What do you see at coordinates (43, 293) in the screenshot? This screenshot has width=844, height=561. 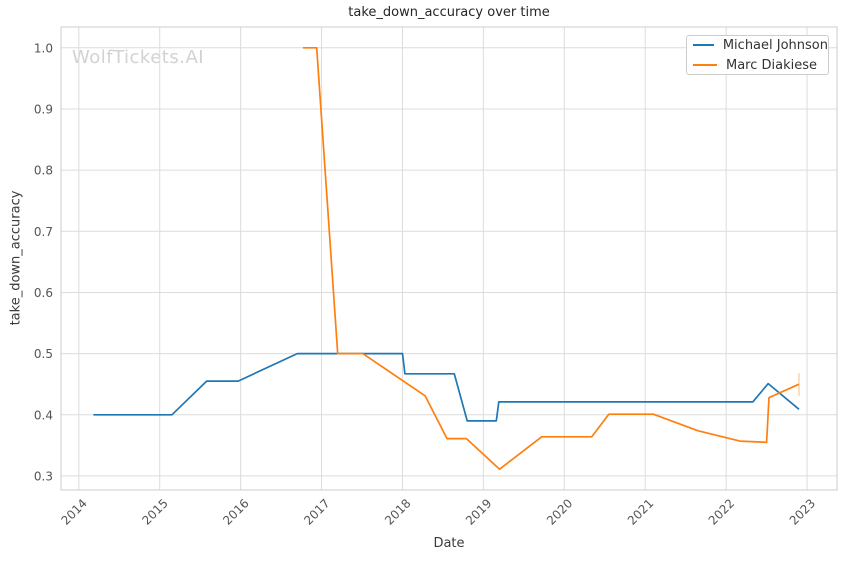 I see `y-tick-label: 0.6` at bounding box center [43, 293].